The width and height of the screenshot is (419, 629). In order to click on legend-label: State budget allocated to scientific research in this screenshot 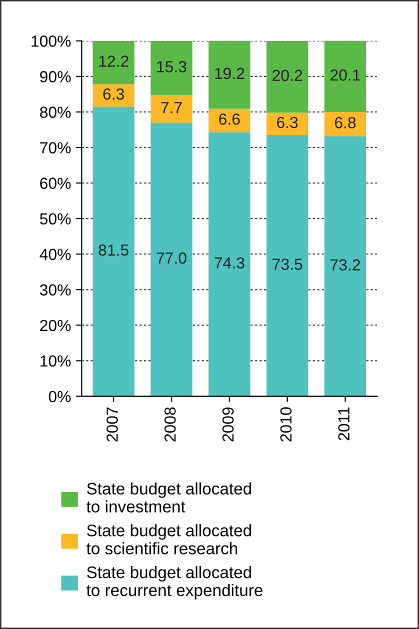, I will do `click(169, 539)`.